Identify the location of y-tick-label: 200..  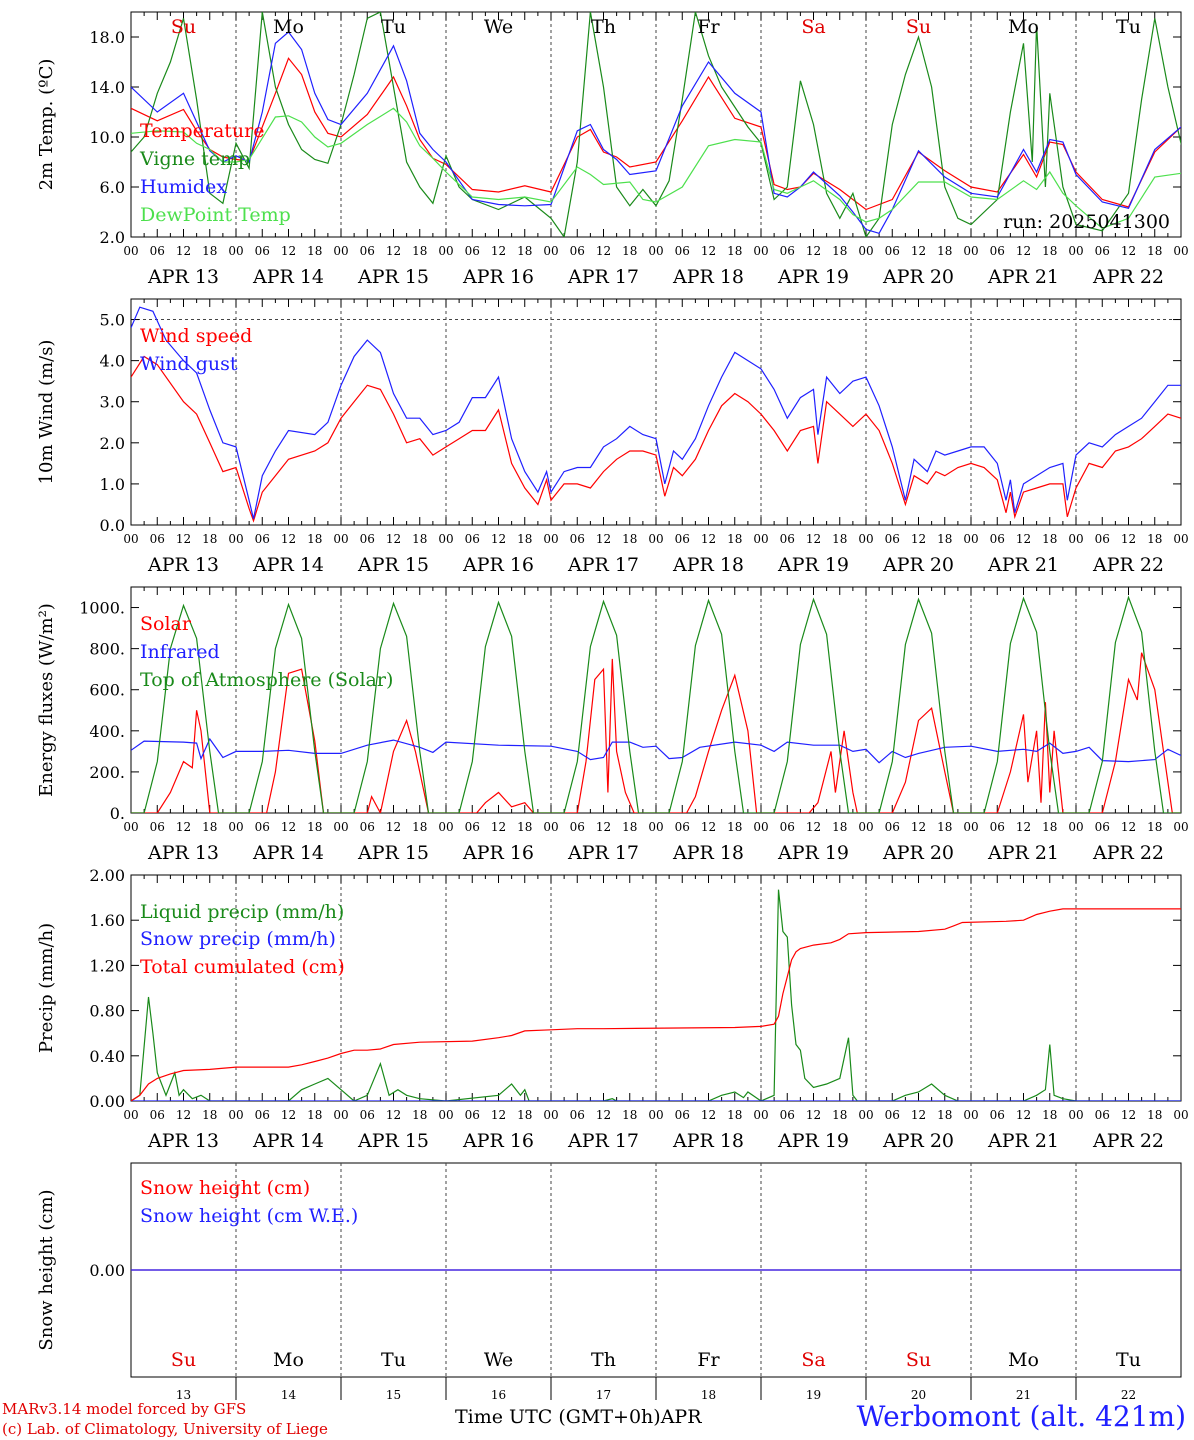
(107, 772).